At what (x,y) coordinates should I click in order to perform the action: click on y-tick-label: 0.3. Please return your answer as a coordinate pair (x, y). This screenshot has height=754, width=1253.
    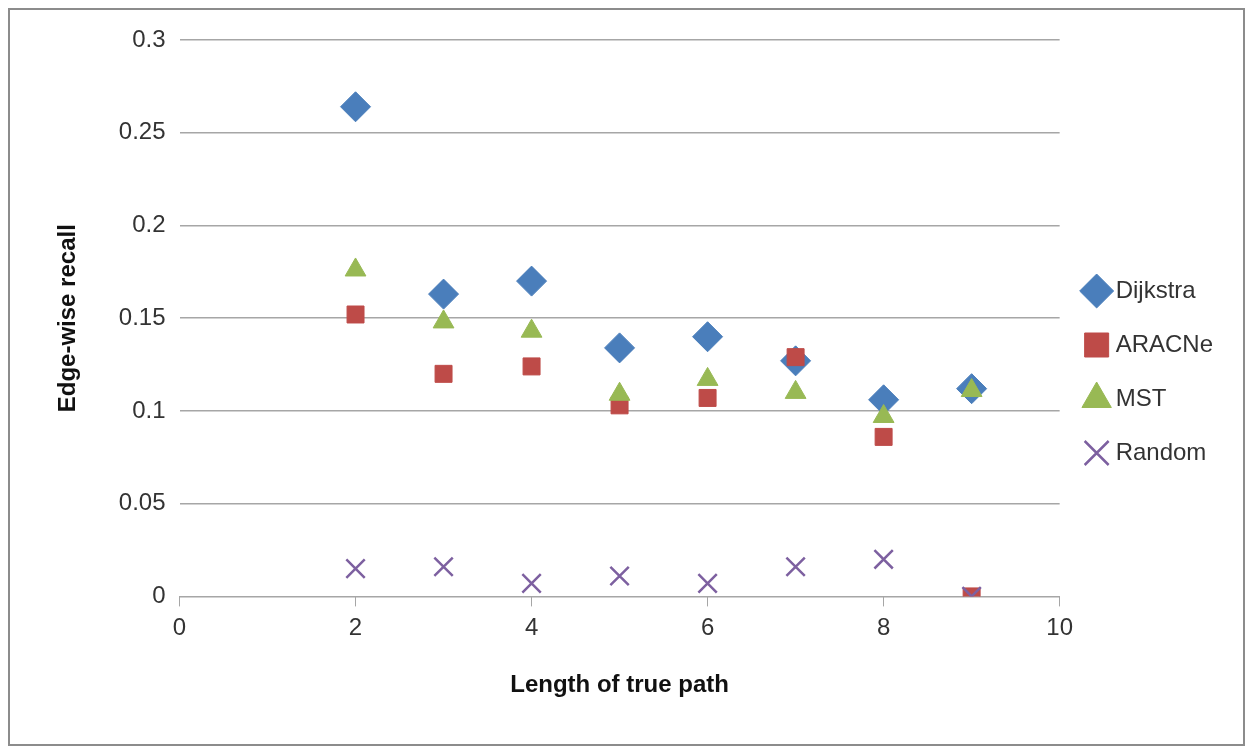
    Looking at the image, I should click on (149, 38).